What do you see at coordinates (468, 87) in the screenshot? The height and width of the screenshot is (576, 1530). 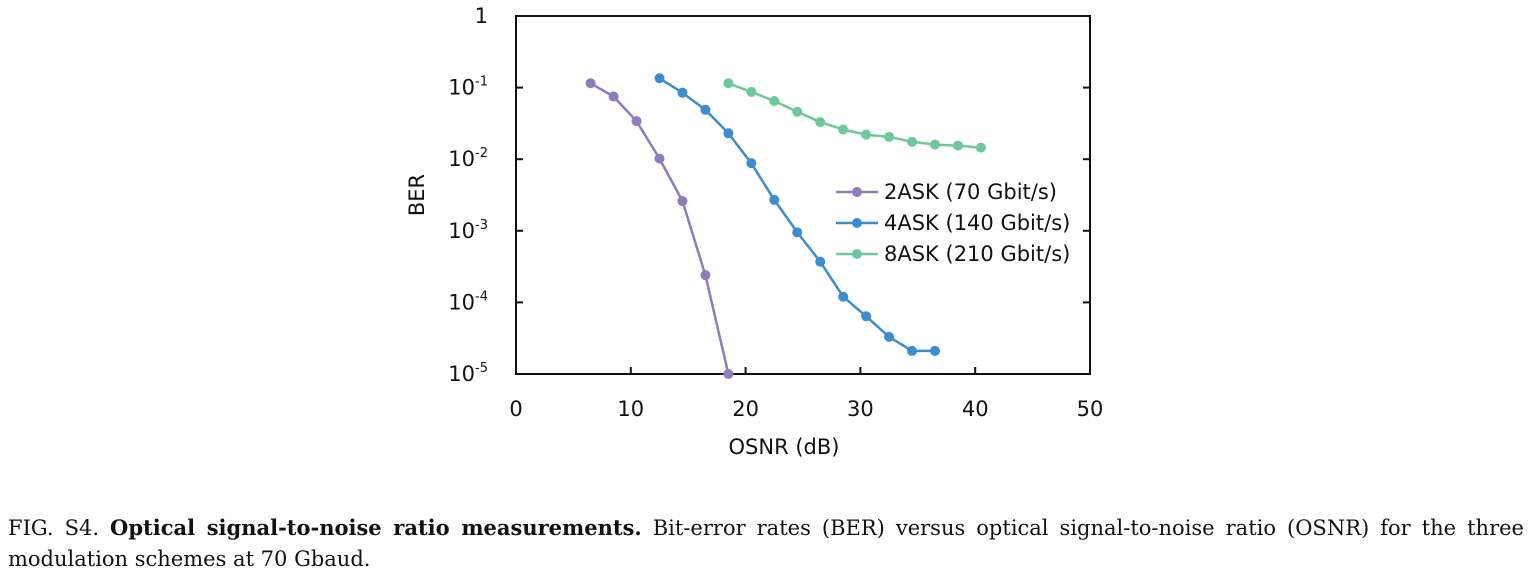 I see `y-tick-label: 10⁻¹` at bounding box center [468, 87].